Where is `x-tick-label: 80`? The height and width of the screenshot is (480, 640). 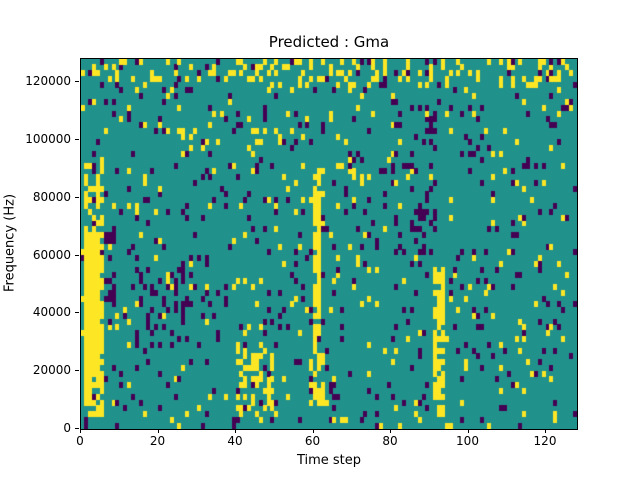 x-tick-label: 80 is located at coordinates (390, 441).